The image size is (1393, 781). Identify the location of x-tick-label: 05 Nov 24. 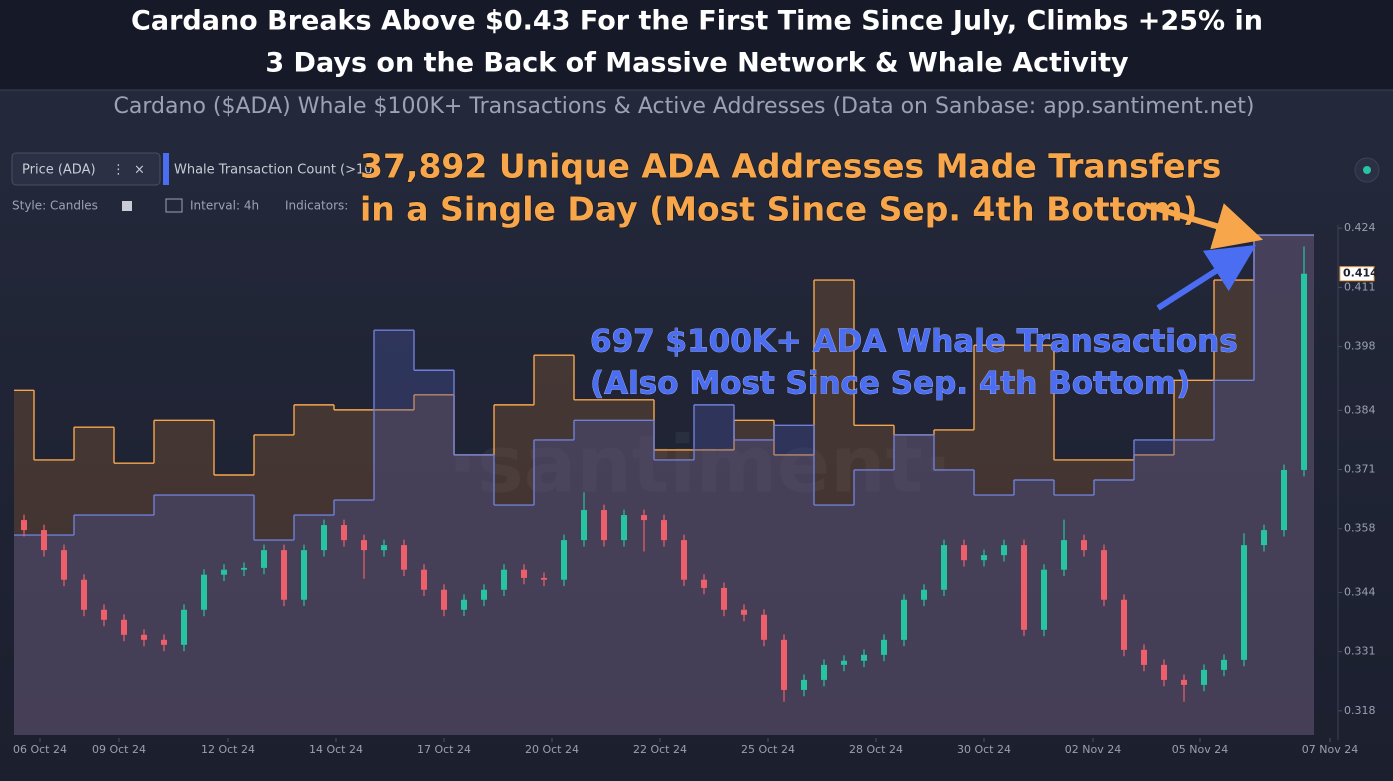
(1200, 749).